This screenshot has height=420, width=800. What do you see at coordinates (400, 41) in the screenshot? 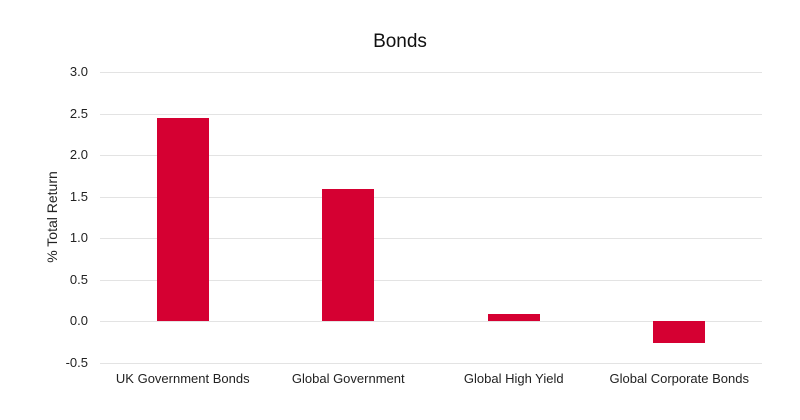
I see `chart-title: Bonds` at bounding box center [400, 41].